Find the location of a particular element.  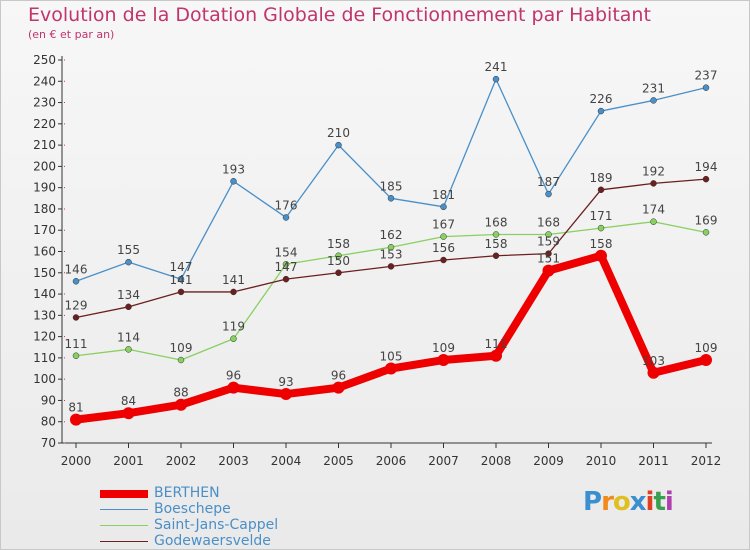

data-label: 88 is located at coordinates (180, 393).